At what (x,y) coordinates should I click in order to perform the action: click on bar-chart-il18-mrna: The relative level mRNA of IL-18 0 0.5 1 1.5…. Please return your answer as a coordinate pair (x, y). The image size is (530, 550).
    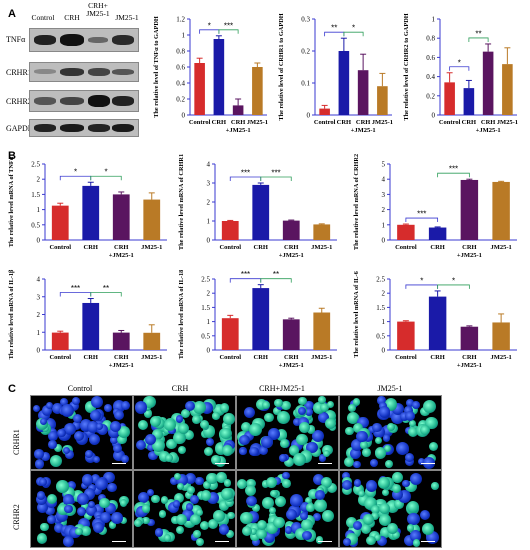
    Looking at the image, I should click on (257, 319).